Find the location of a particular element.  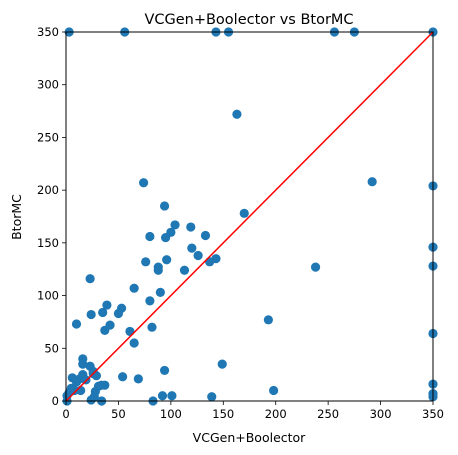

y-tick-label: 0 is located at coordinates (55, 401).